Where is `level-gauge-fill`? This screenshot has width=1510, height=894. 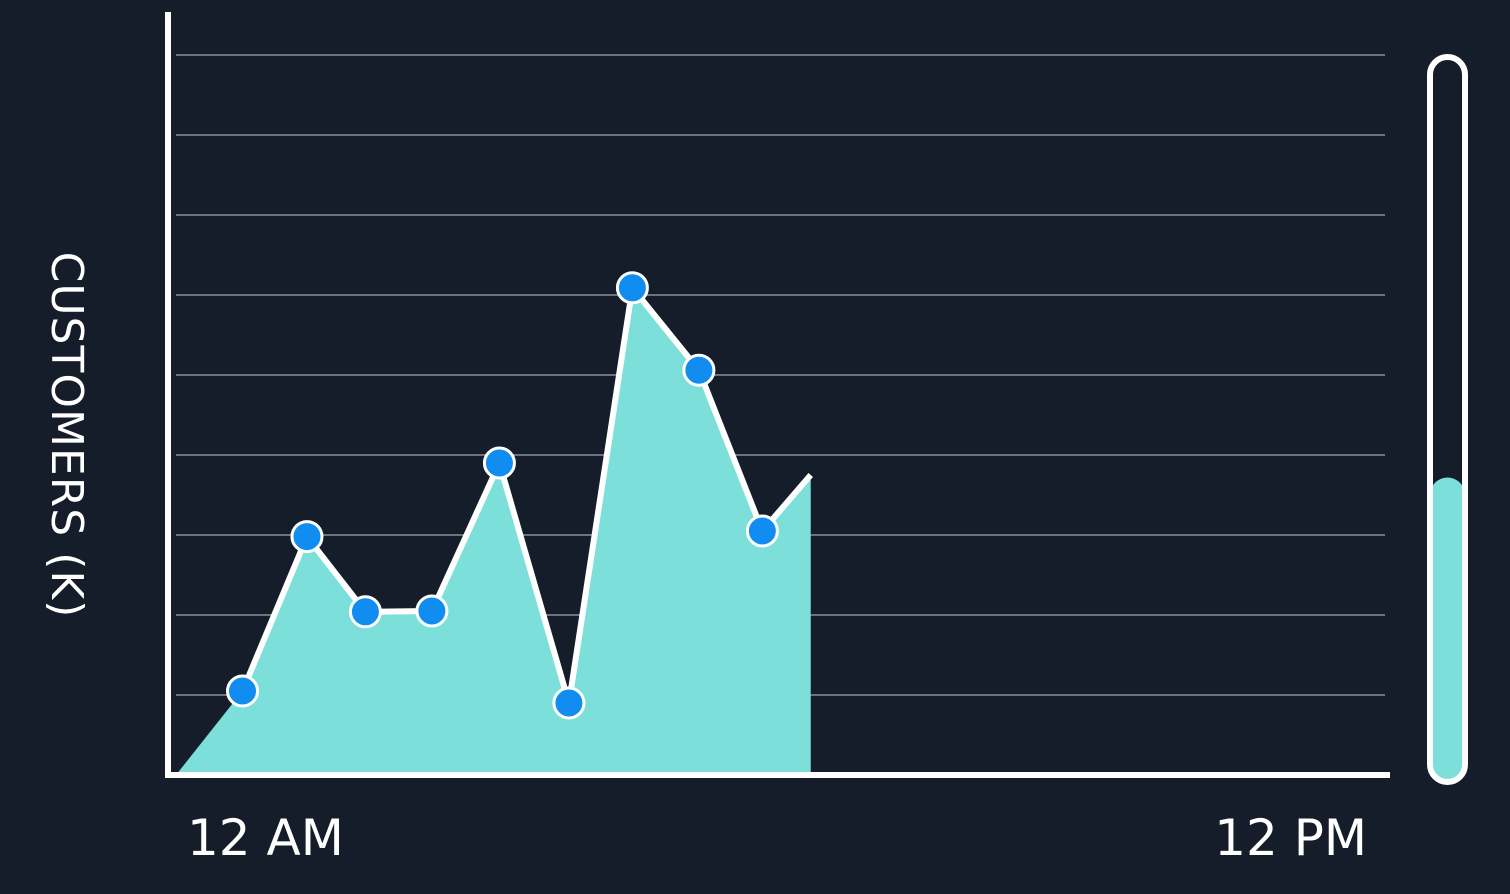
level-gauge-fill is located at coordinates (1447, 629).